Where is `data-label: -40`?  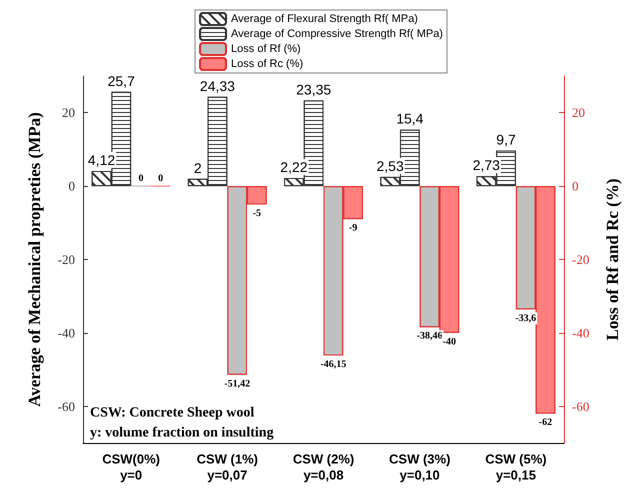
data-label: -40 is located at coordinates (449, 342).